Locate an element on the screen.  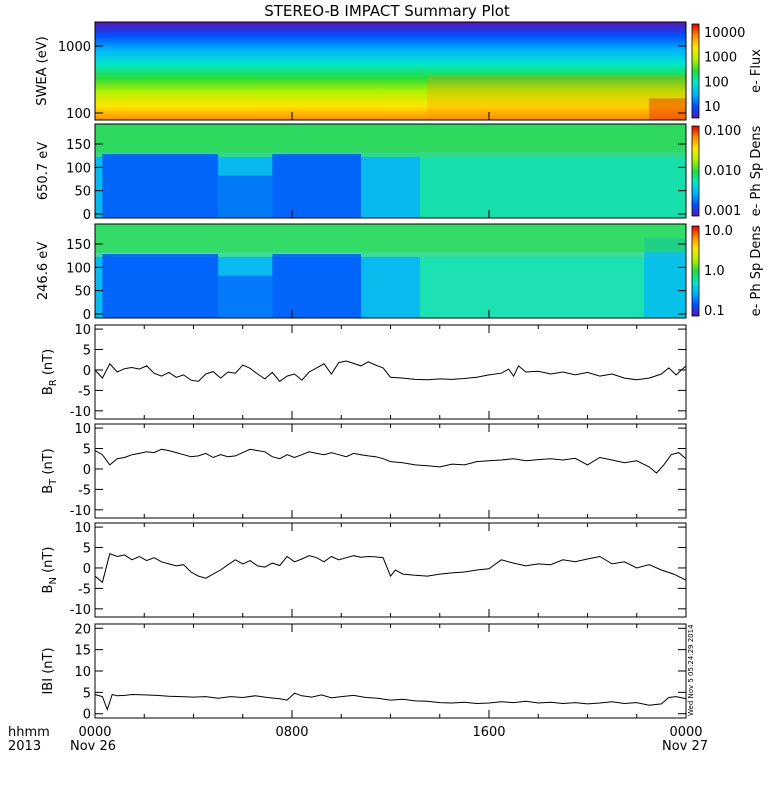
y-axis-label: 650.7 eV is located at coordinates (43, 171).